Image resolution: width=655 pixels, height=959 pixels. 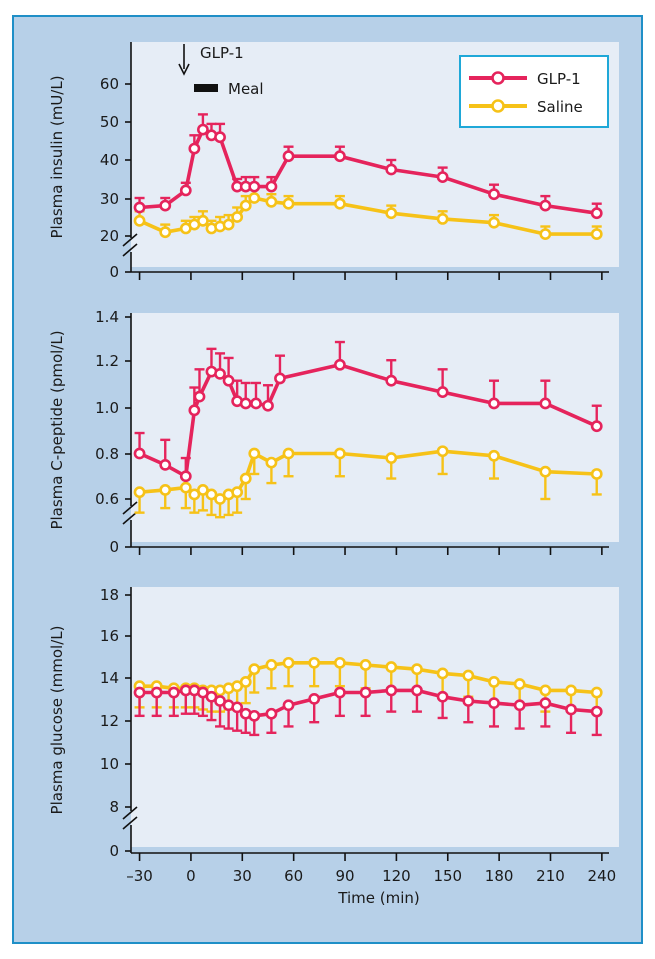 I want to click on legend-box, so click(x=534, y=91).